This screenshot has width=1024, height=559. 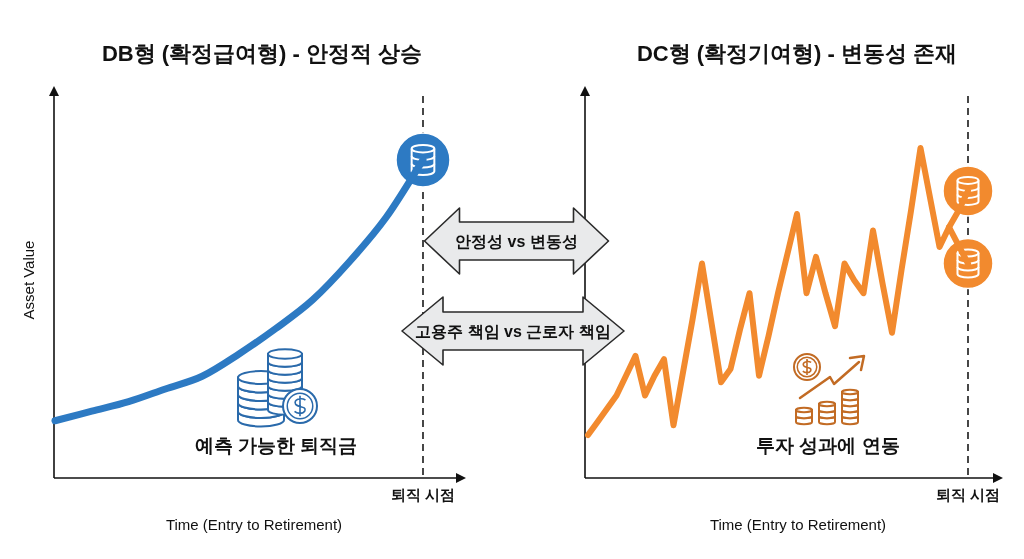 I want to click on annotation: 예측 가능한 퇴직금, so click(x=276, y=445).